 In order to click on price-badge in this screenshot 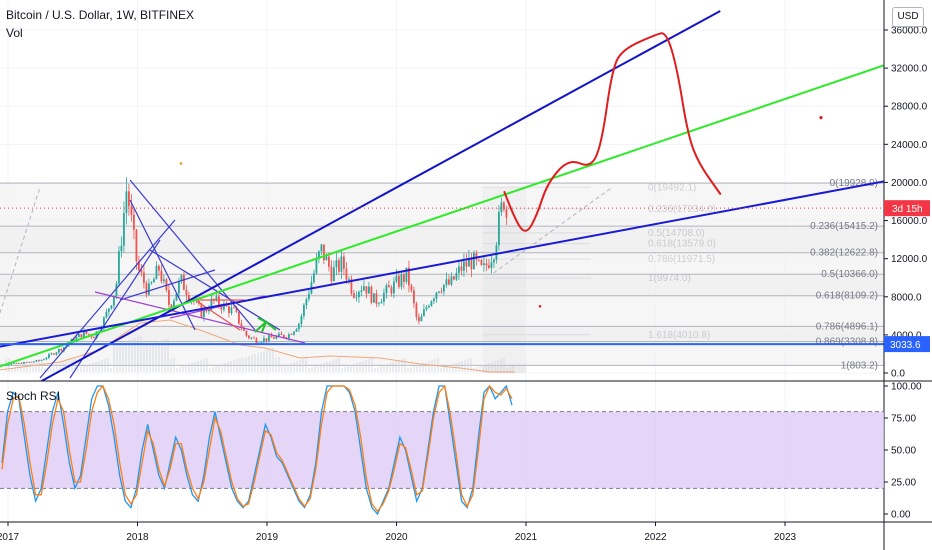, I will do `click(907, 344)`.